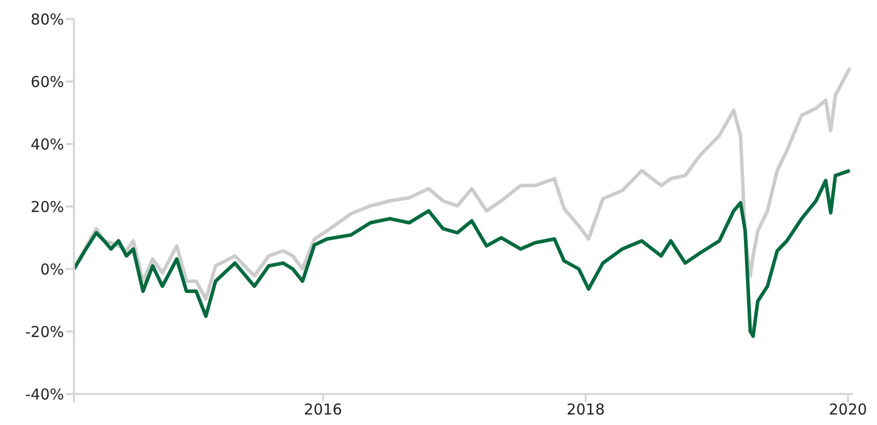 The height and width of the screenshot is (425, 877). I want to click on y-tick-label: -40%, so click(44, 394).